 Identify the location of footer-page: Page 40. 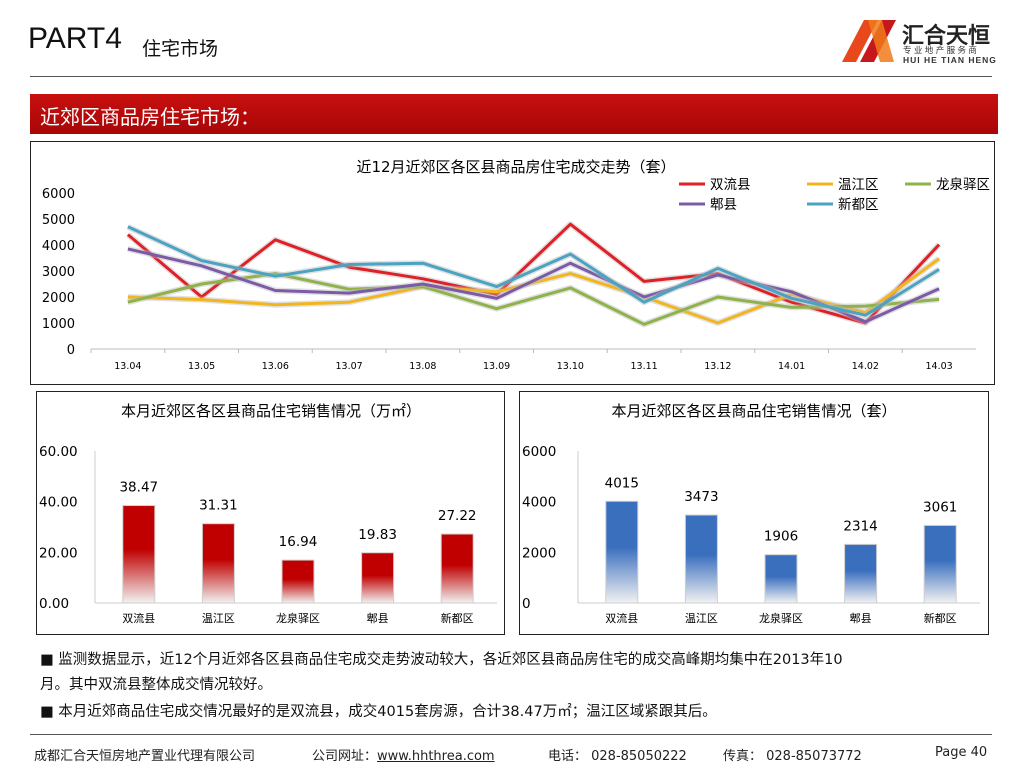
(961, 752).